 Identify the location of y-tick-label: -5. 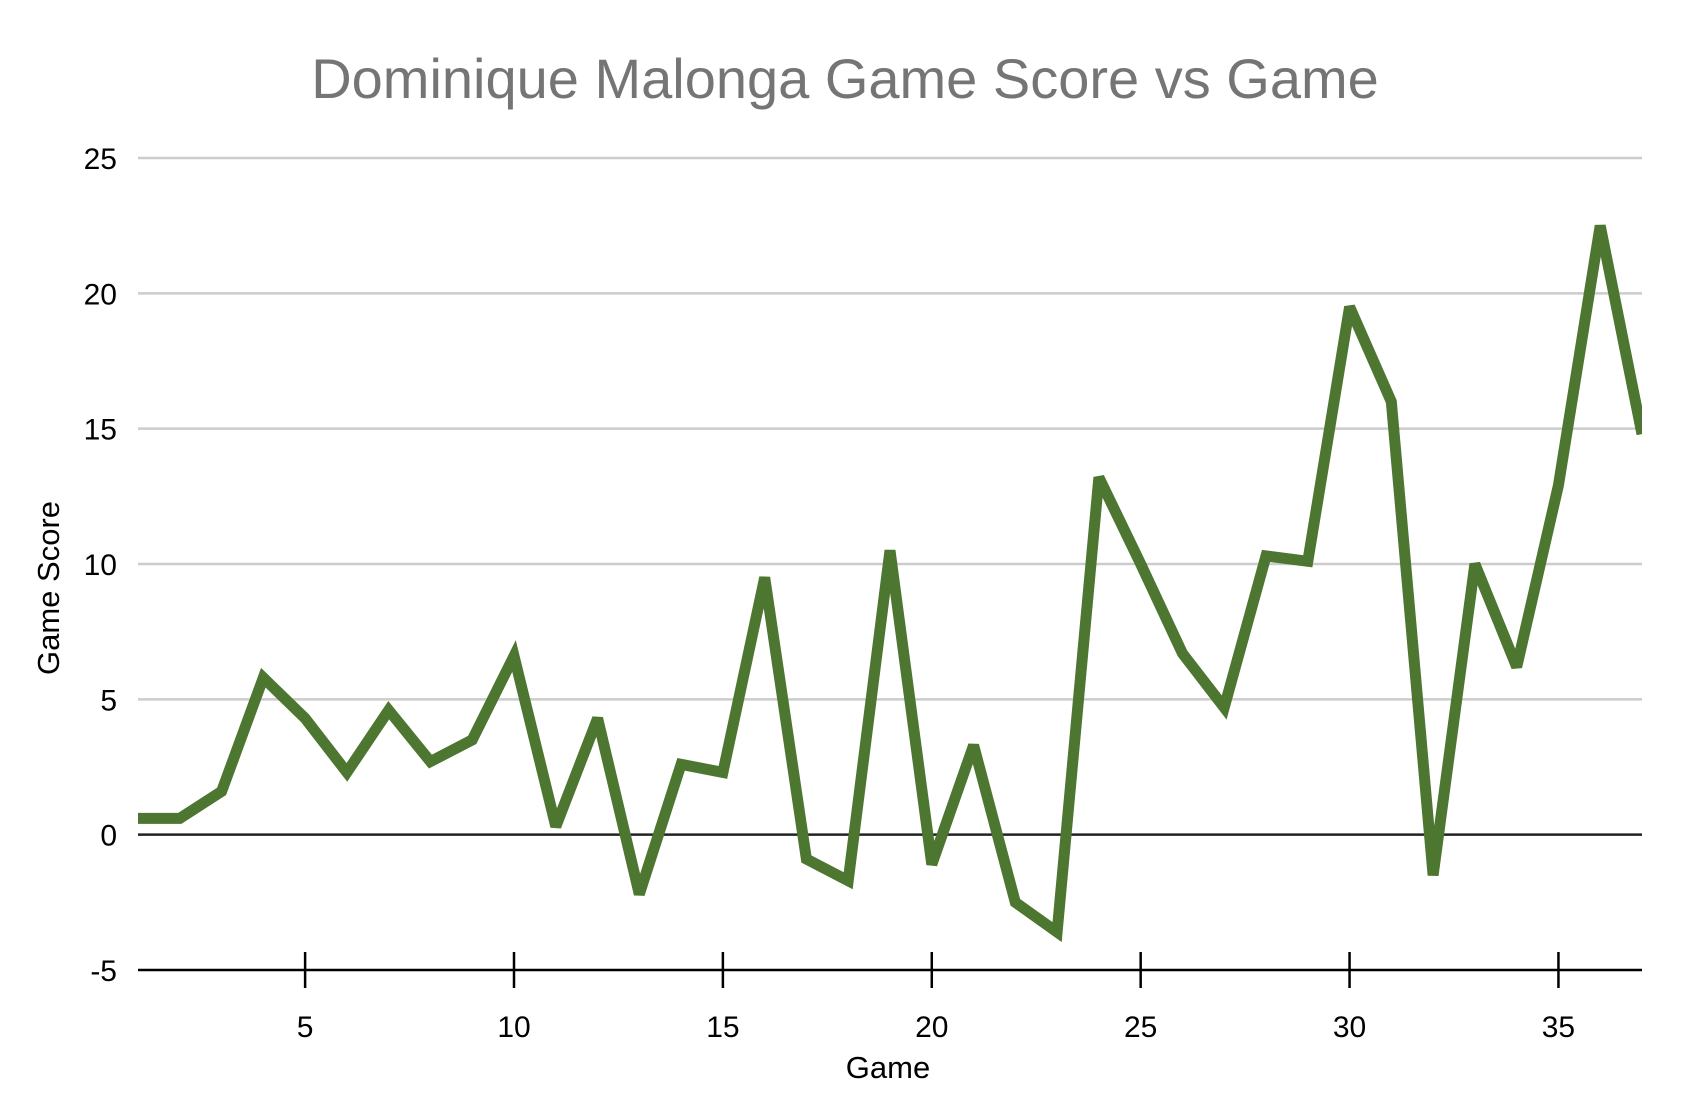
(103, 971).